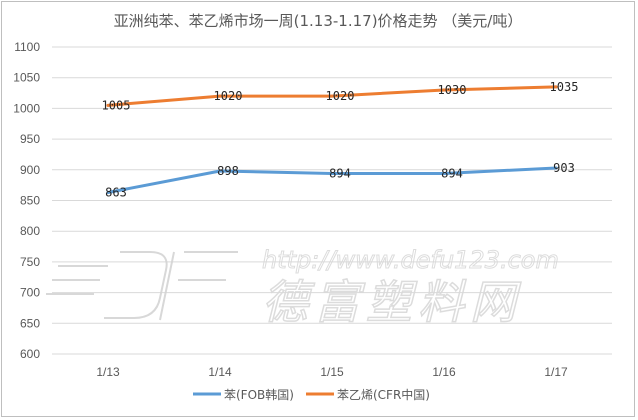  I want to click on x-tick-label: 1/17, so click(556, 372).